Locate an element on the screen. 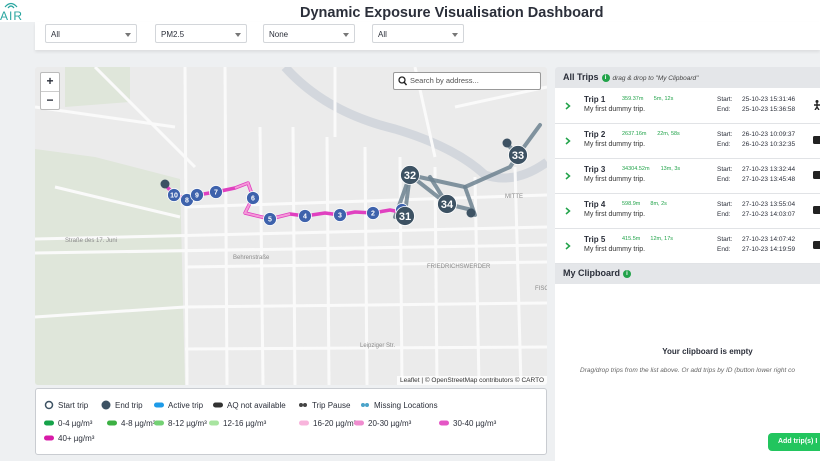  filter-select: PM2.5 is located at coordinates (201, 33).